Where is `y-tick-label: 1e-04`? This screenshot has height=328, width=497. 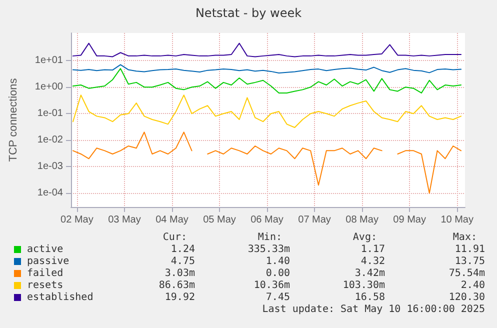
y-tick-label: 1e-04 is located at coordinates (50, 193).